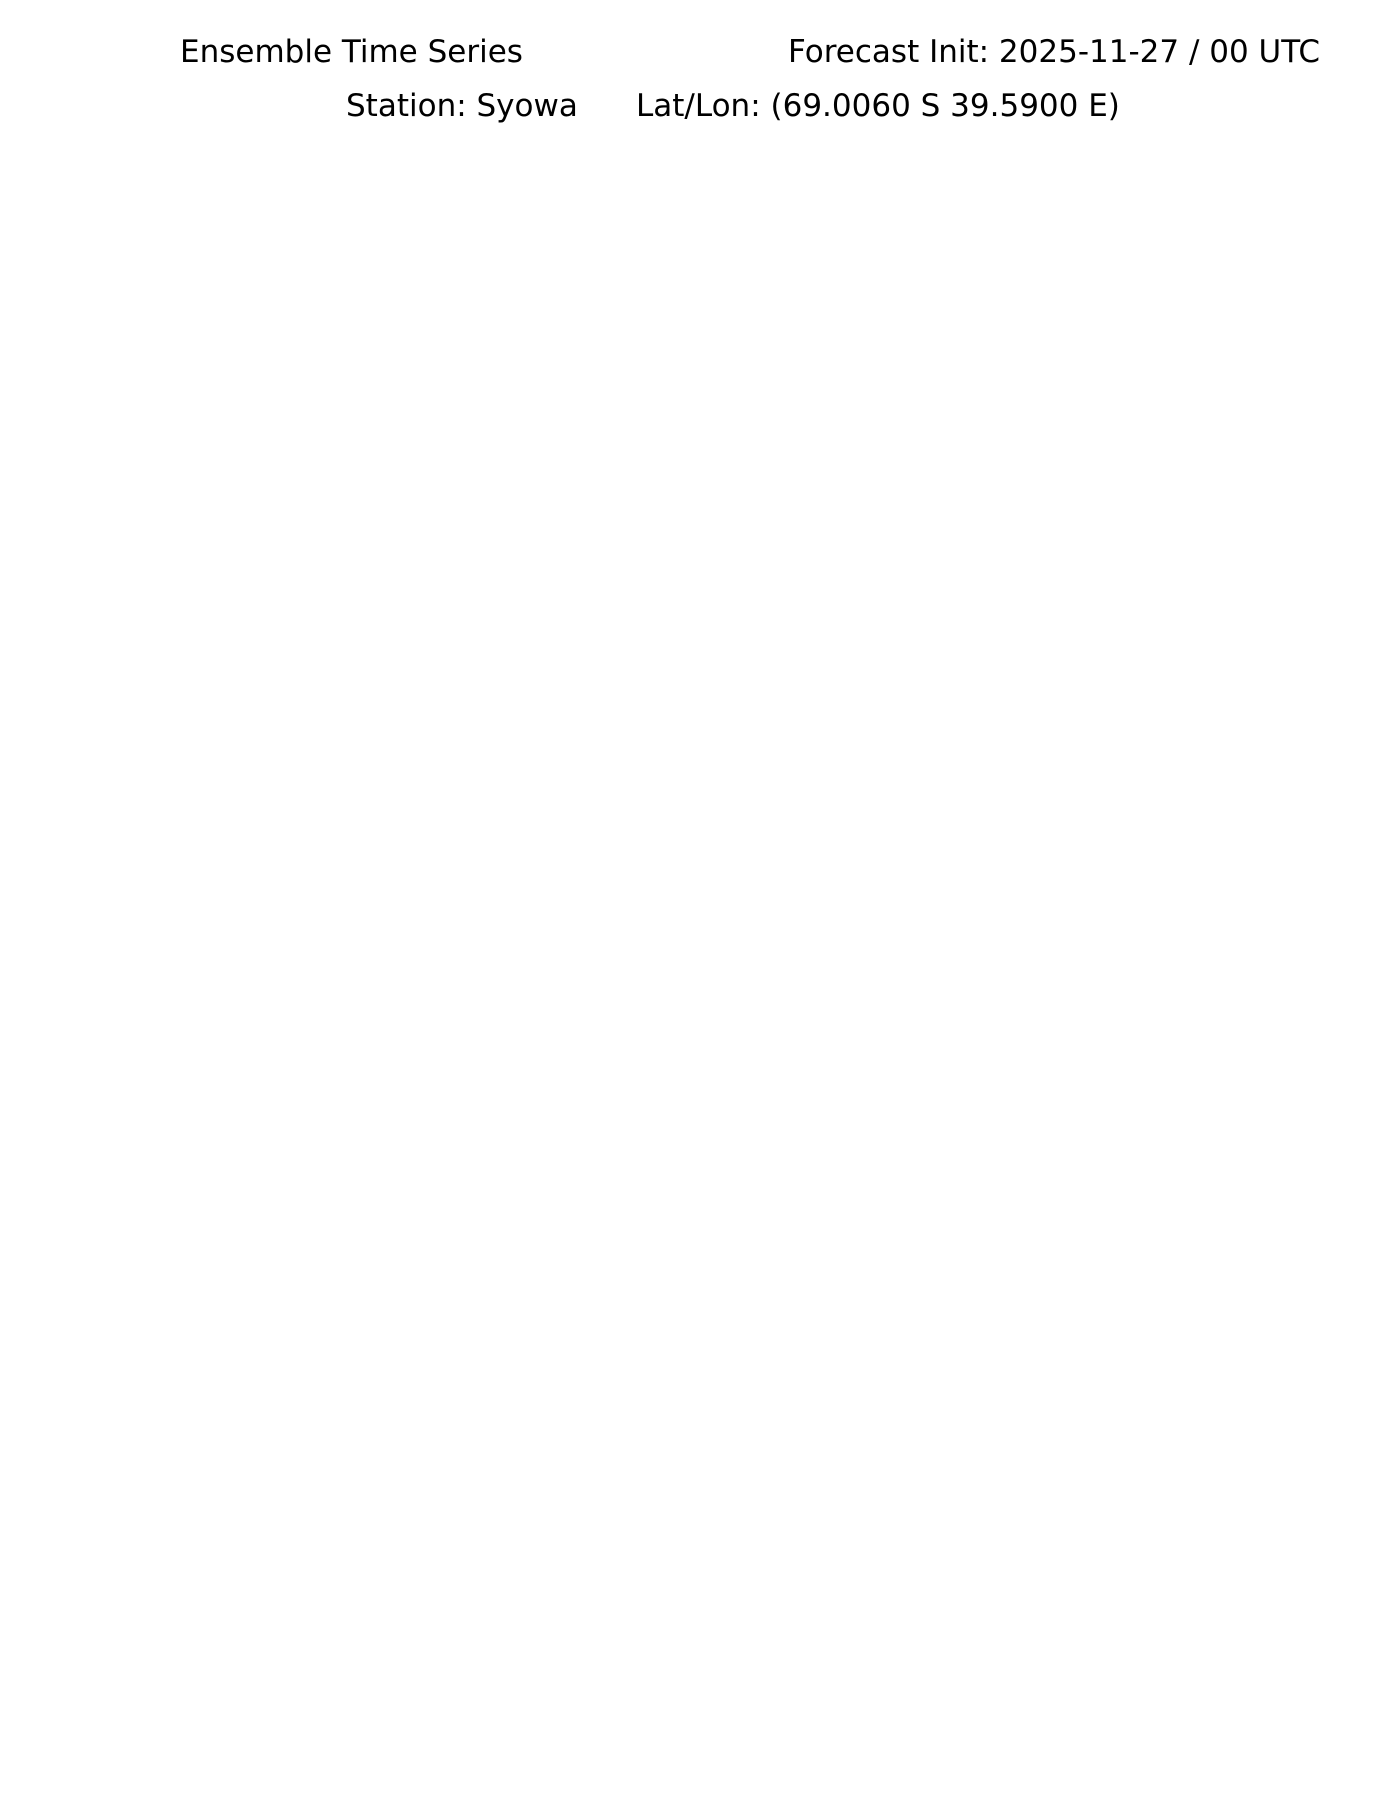  What do you see at coordinates (1054, 52) in the screenshot?
I see `title-right: Forecast Init: 2025-11-27 / 00 UTC` at bounding box center [1054, 52].